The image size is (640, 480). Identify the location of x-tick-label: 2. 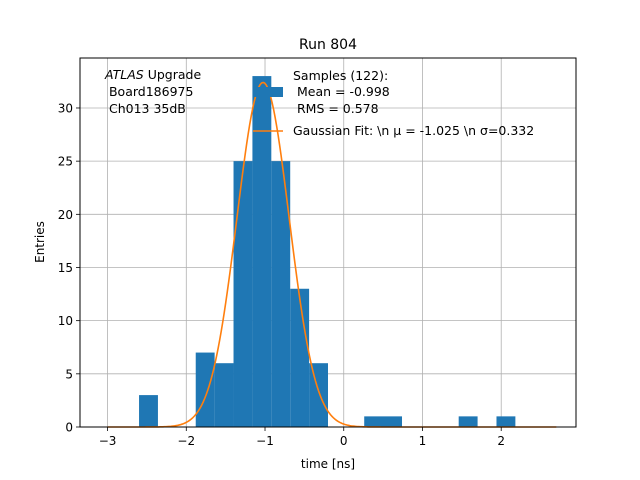
(501, 441).